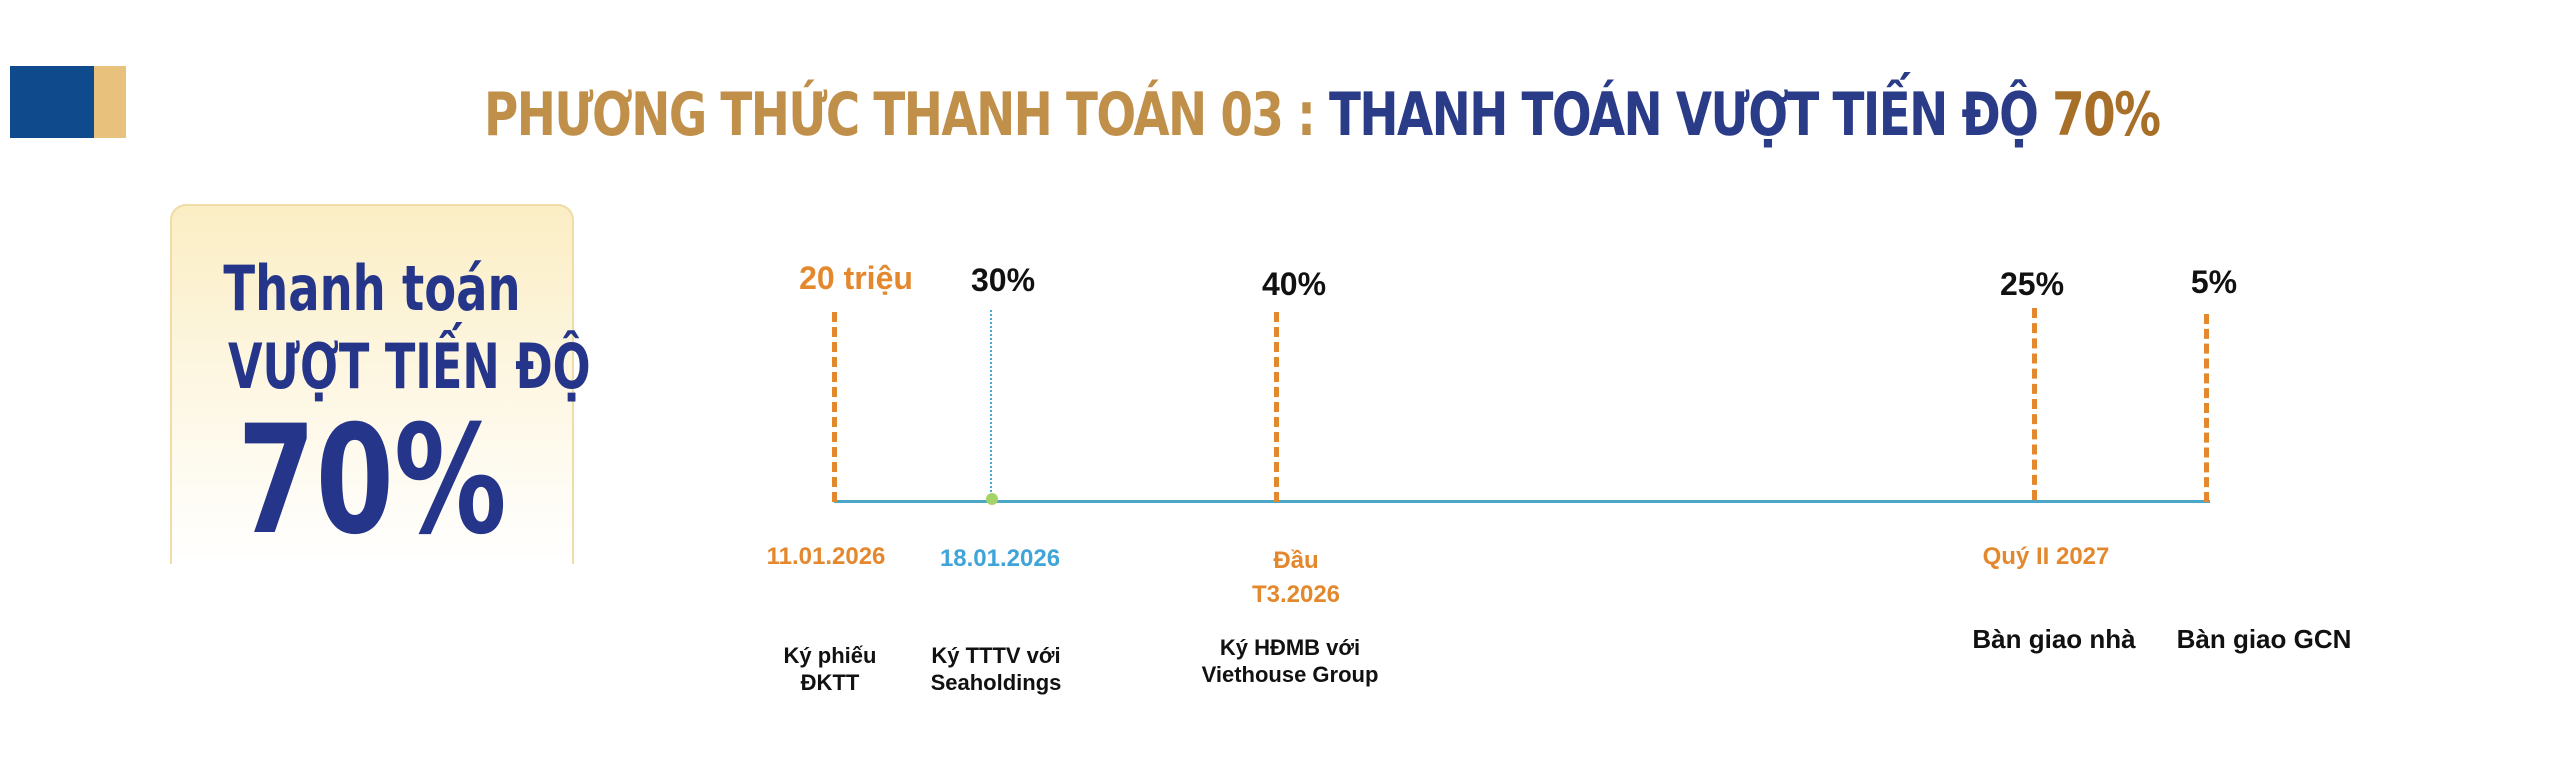 This screenshot has height=768, width=2560. Describe the element at coordinates (372, 288) in the screenshot. I see `highlight-line1: Thanh toán` at that location.